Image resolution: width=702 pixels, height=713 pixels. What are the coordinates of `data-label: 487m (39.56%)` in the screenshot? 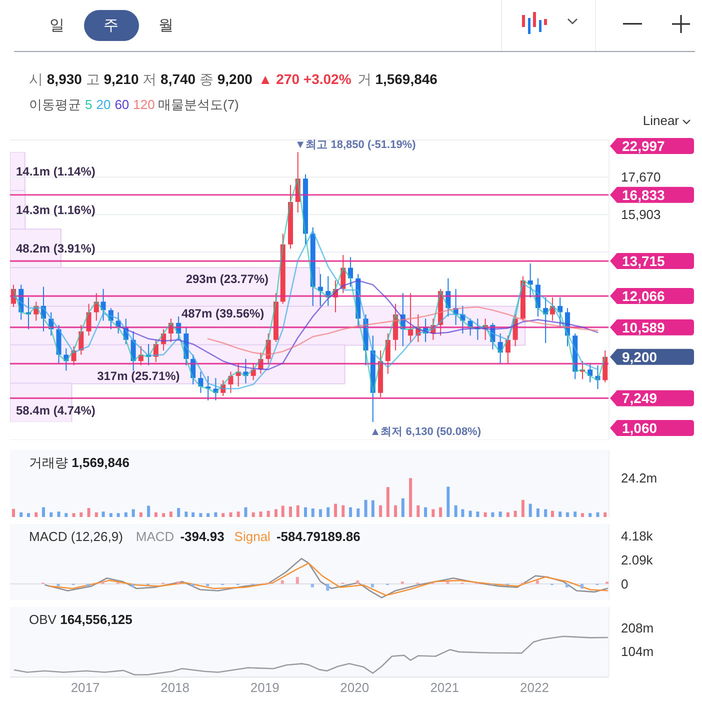 It's located at (222, 313).